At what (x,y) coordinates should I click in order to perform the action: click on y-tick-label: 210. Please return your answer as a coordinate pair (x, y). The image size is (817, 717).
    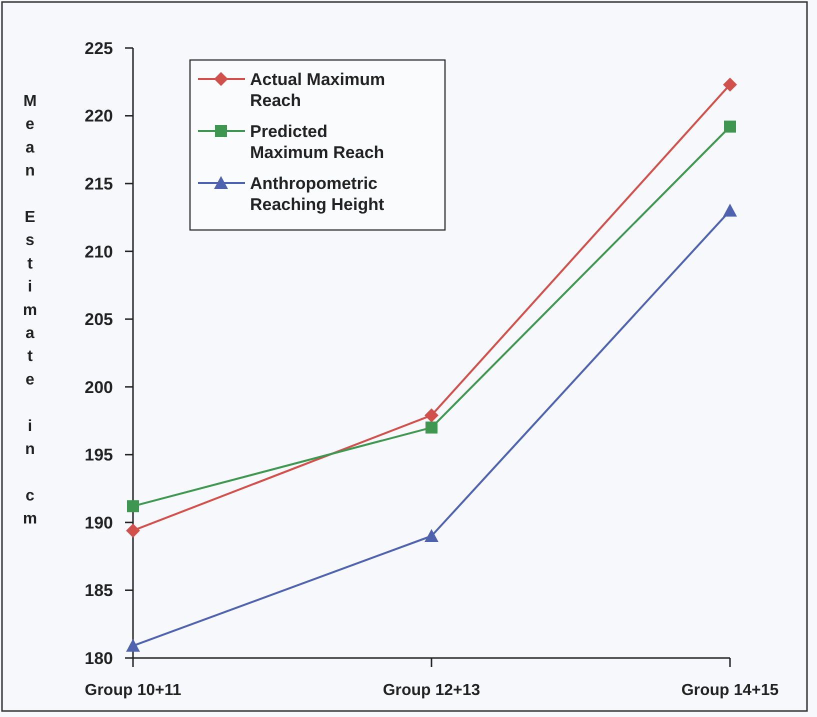
    Looking at the image, I should click on (98, 252).